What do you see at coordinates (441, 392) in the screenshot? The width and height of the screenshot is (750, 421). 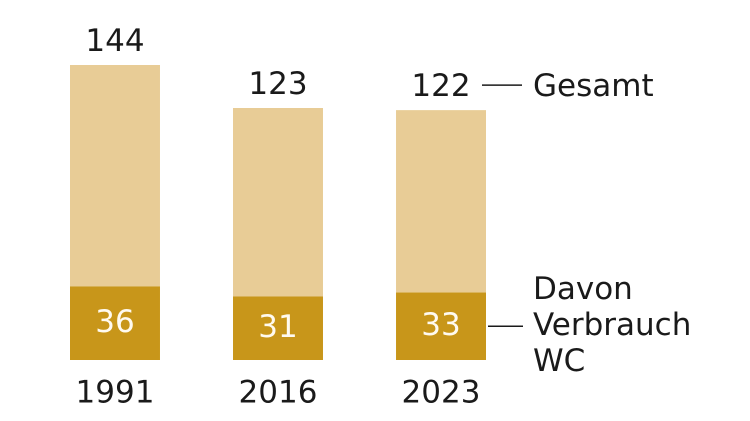 I see `x-tick-label: 2023` at bounding box center [441, 392].